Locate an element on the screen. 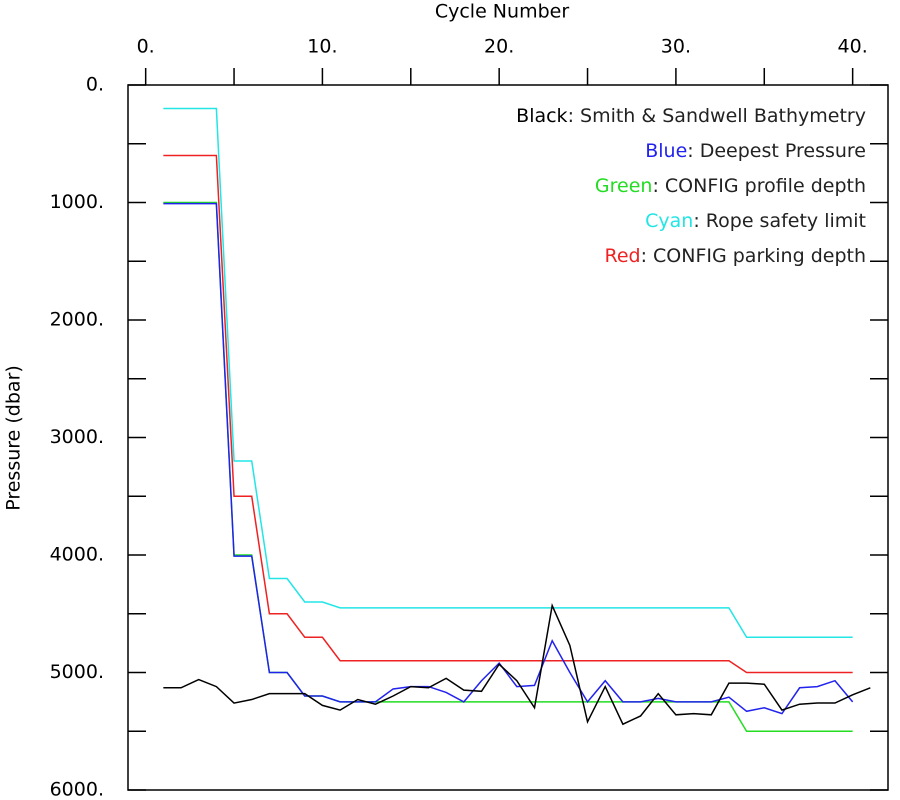  x-tick-label: 40. is located at coordinates (853, 47).